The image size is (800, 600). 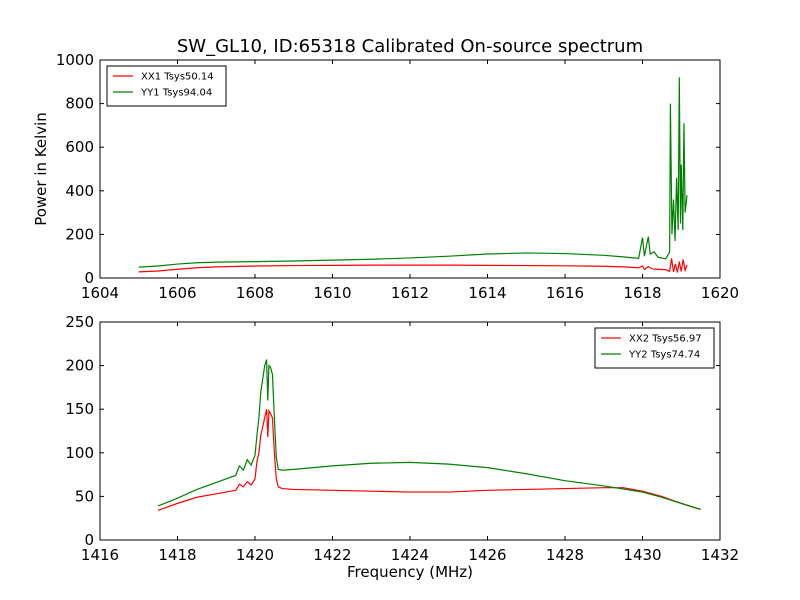 I want to click on legend-label-2-1: XX2 Tsys56.97, so click(x=665, y=339).